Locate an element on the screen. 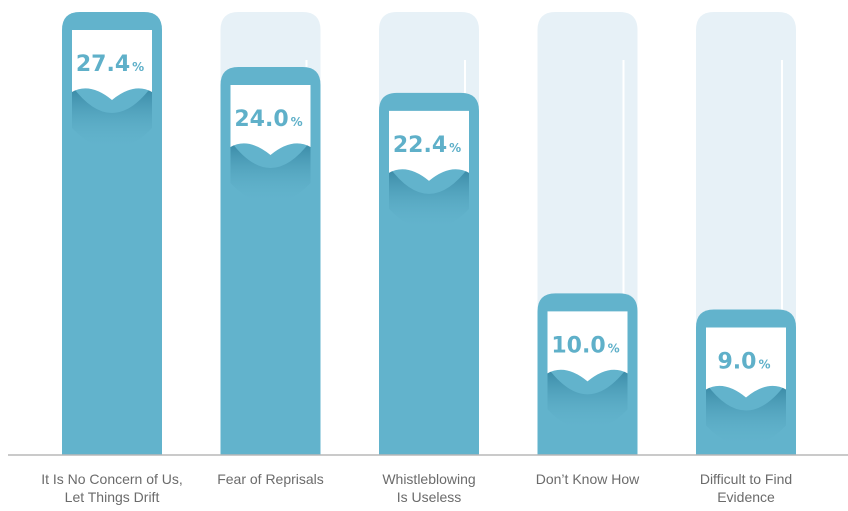 The width and height of the screenshot is (848, 511). category-label-line: Is Useless is located at coordinates (429, 497).